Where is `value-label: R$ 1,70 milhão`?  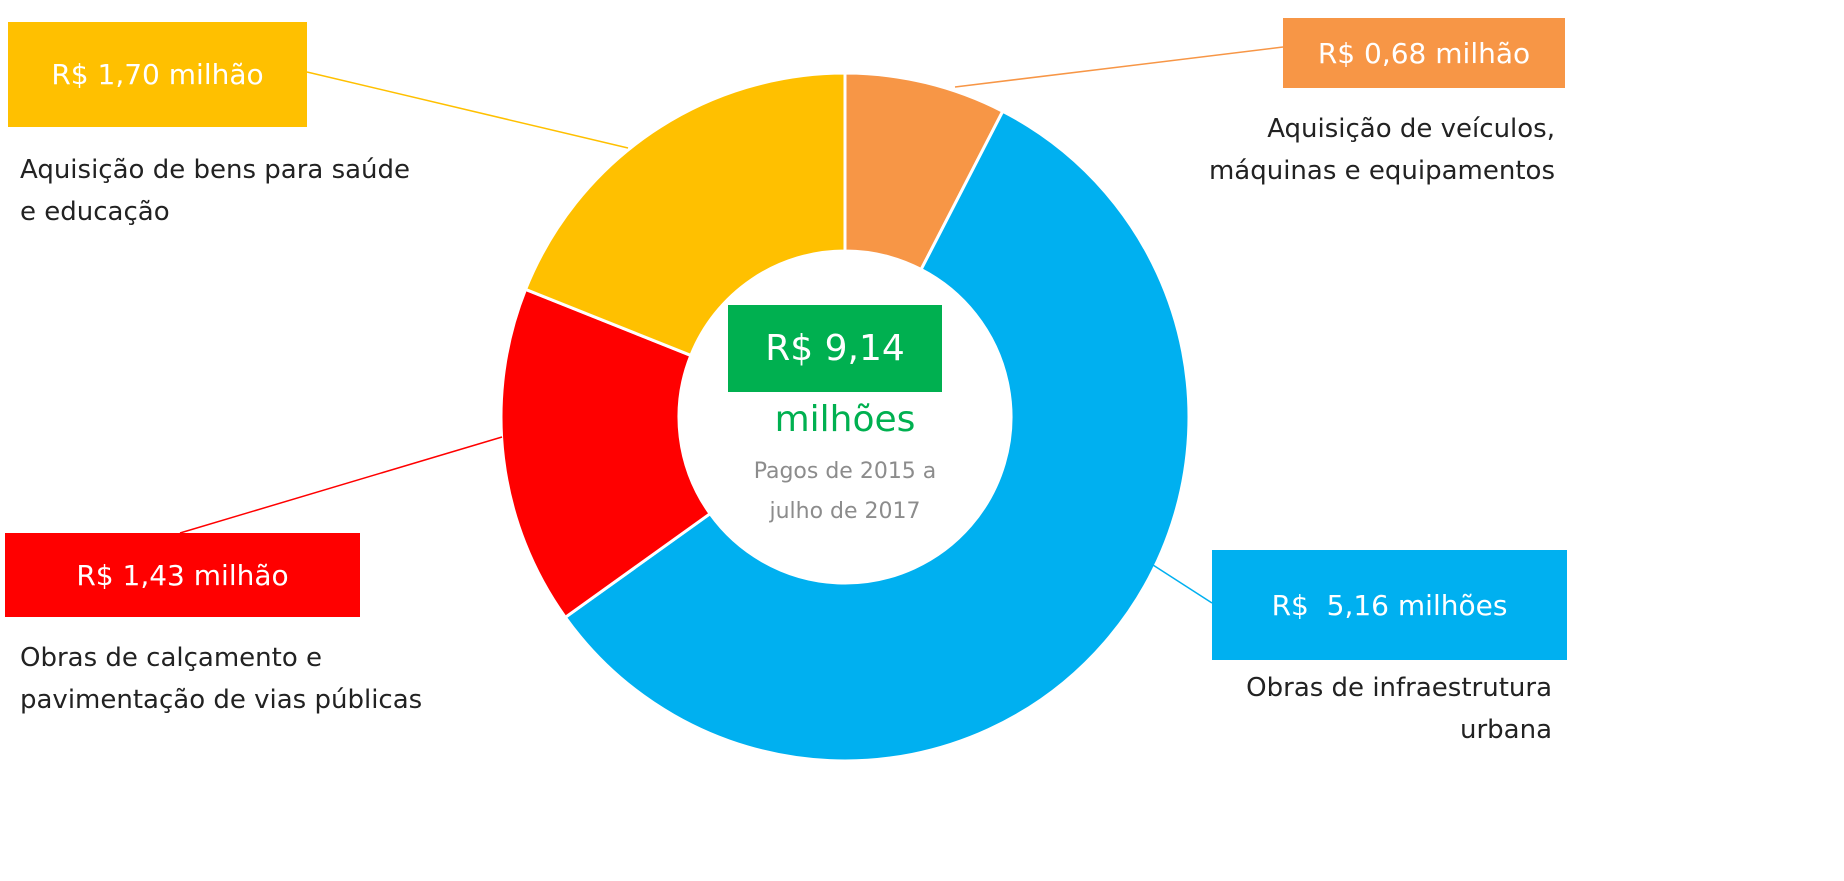 value-label: R$ 1,70 milhão is located at coordinates (157, 74).